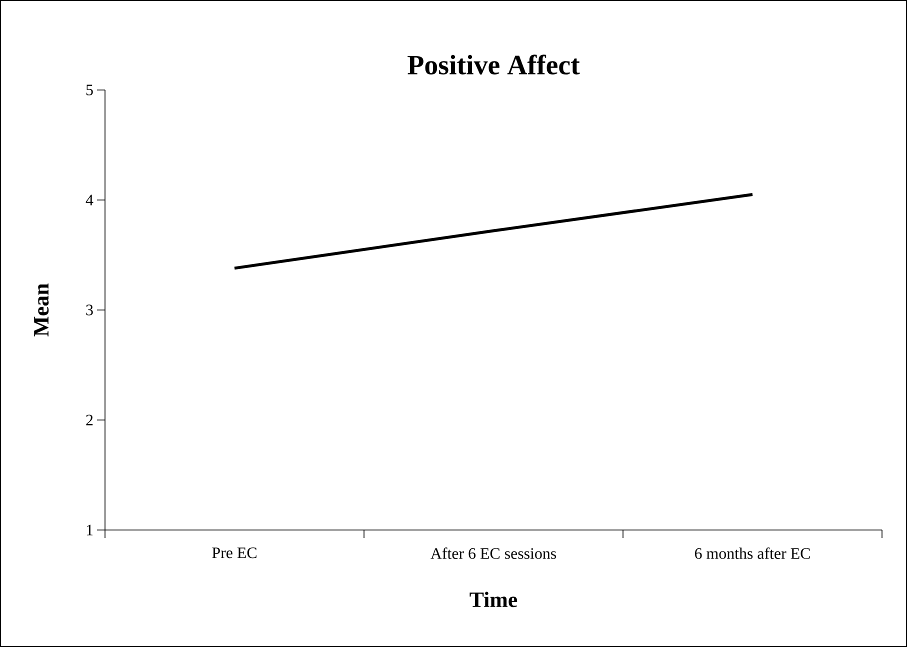  I want to click on x-axis-title: Time, so click(494, 600).